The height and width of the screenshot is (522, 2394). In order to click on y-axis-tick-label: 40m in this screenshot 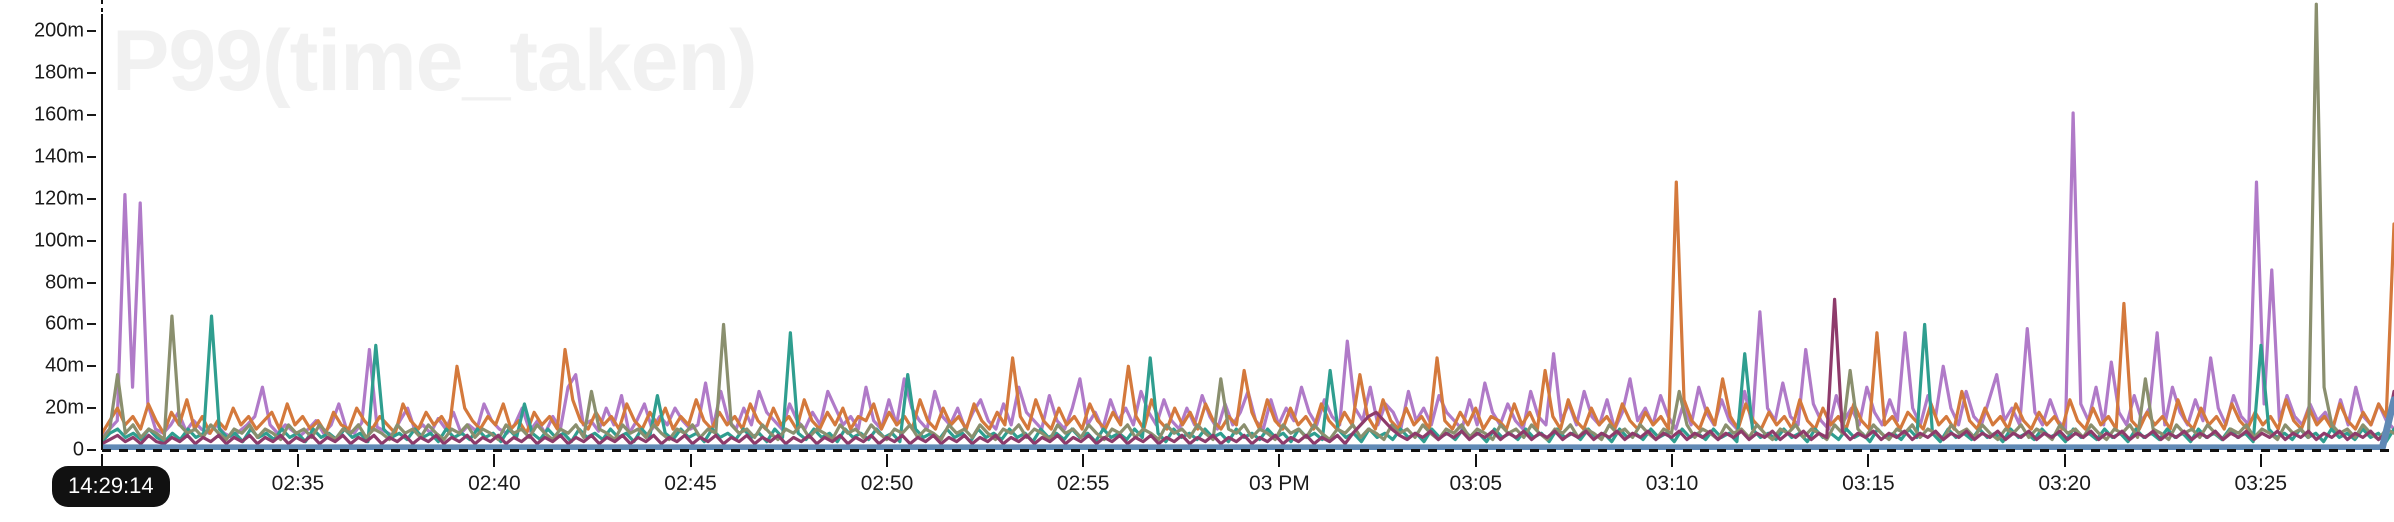, I will do `click(64, 365)`.